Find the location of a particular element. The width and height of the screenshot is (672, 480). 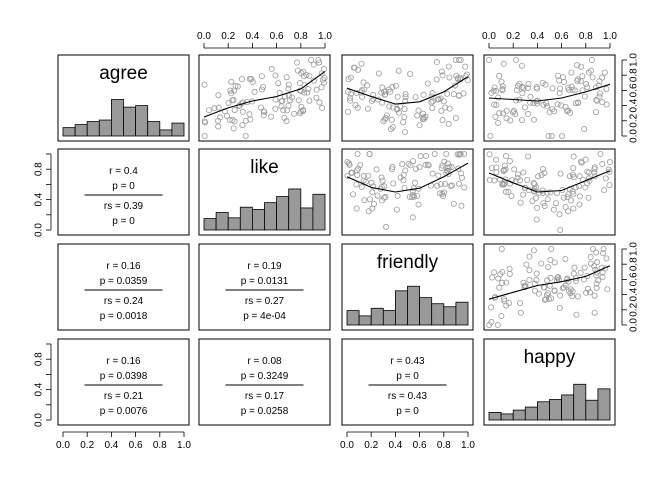

panel-happy-friendly is located at coordinates (407, 382).